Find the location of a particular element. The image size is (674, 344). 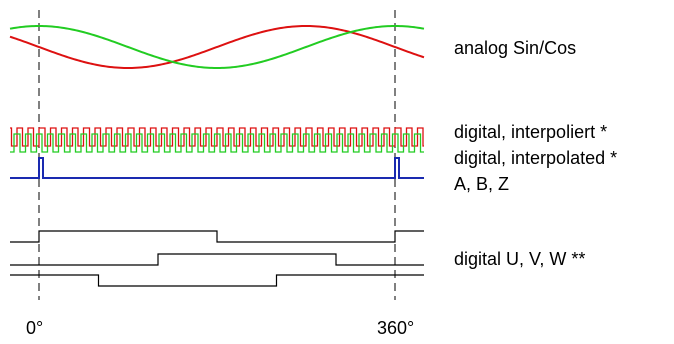

cos-wave is located at coordinates (217, 47).